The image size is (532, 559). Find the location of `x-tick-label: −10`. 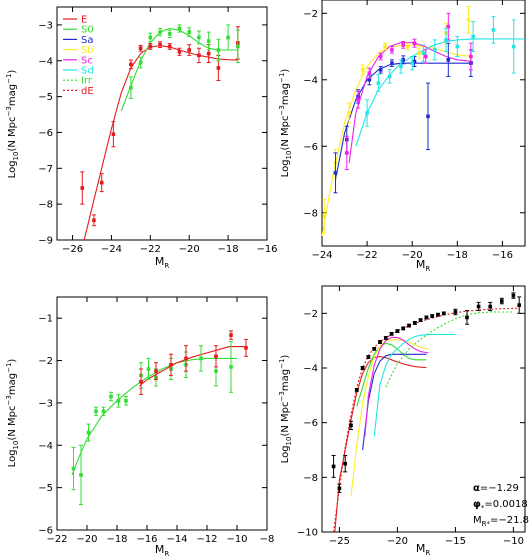

x-tick-label: −10 is located at coordinates (513, 541).